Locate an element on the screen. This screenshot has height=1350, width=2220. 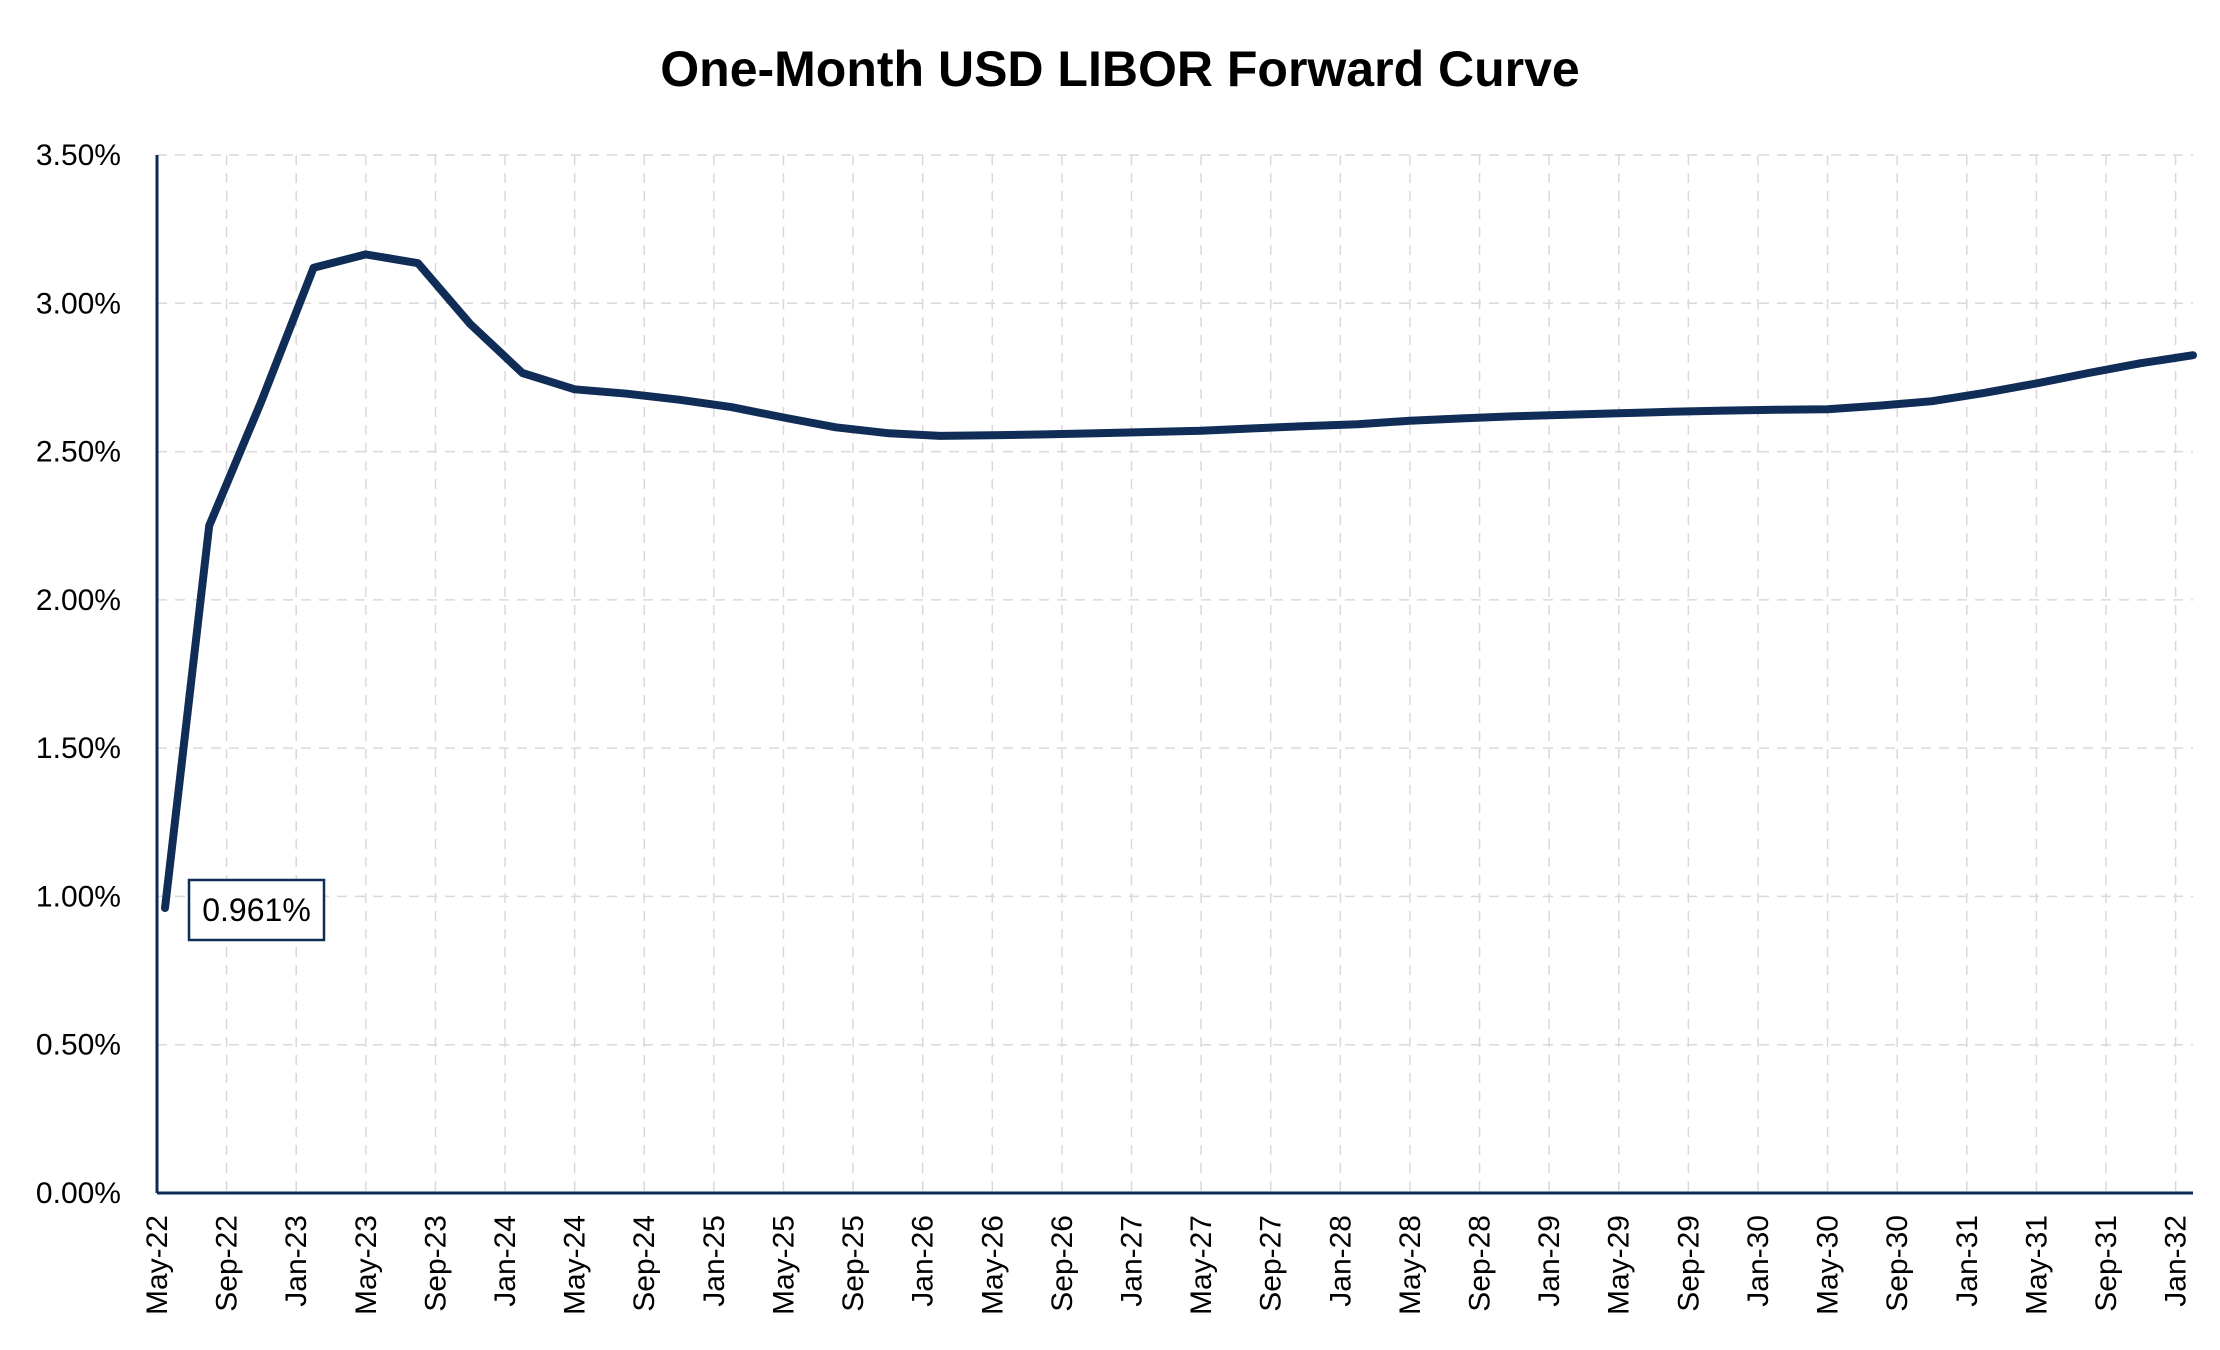
x-tick-label: Jan-32 is located at coordinates (2176, 1261).